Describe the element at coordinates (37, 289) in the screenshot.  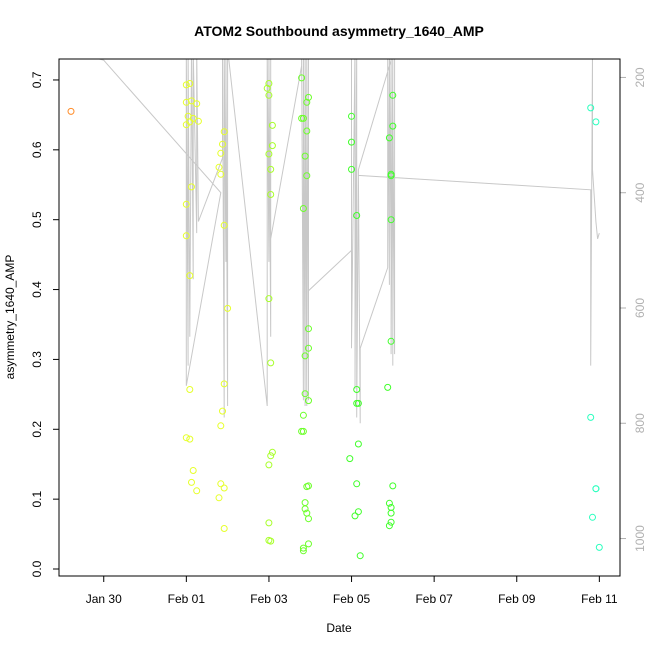
I see `y-tick-label: 0.4` at that location.